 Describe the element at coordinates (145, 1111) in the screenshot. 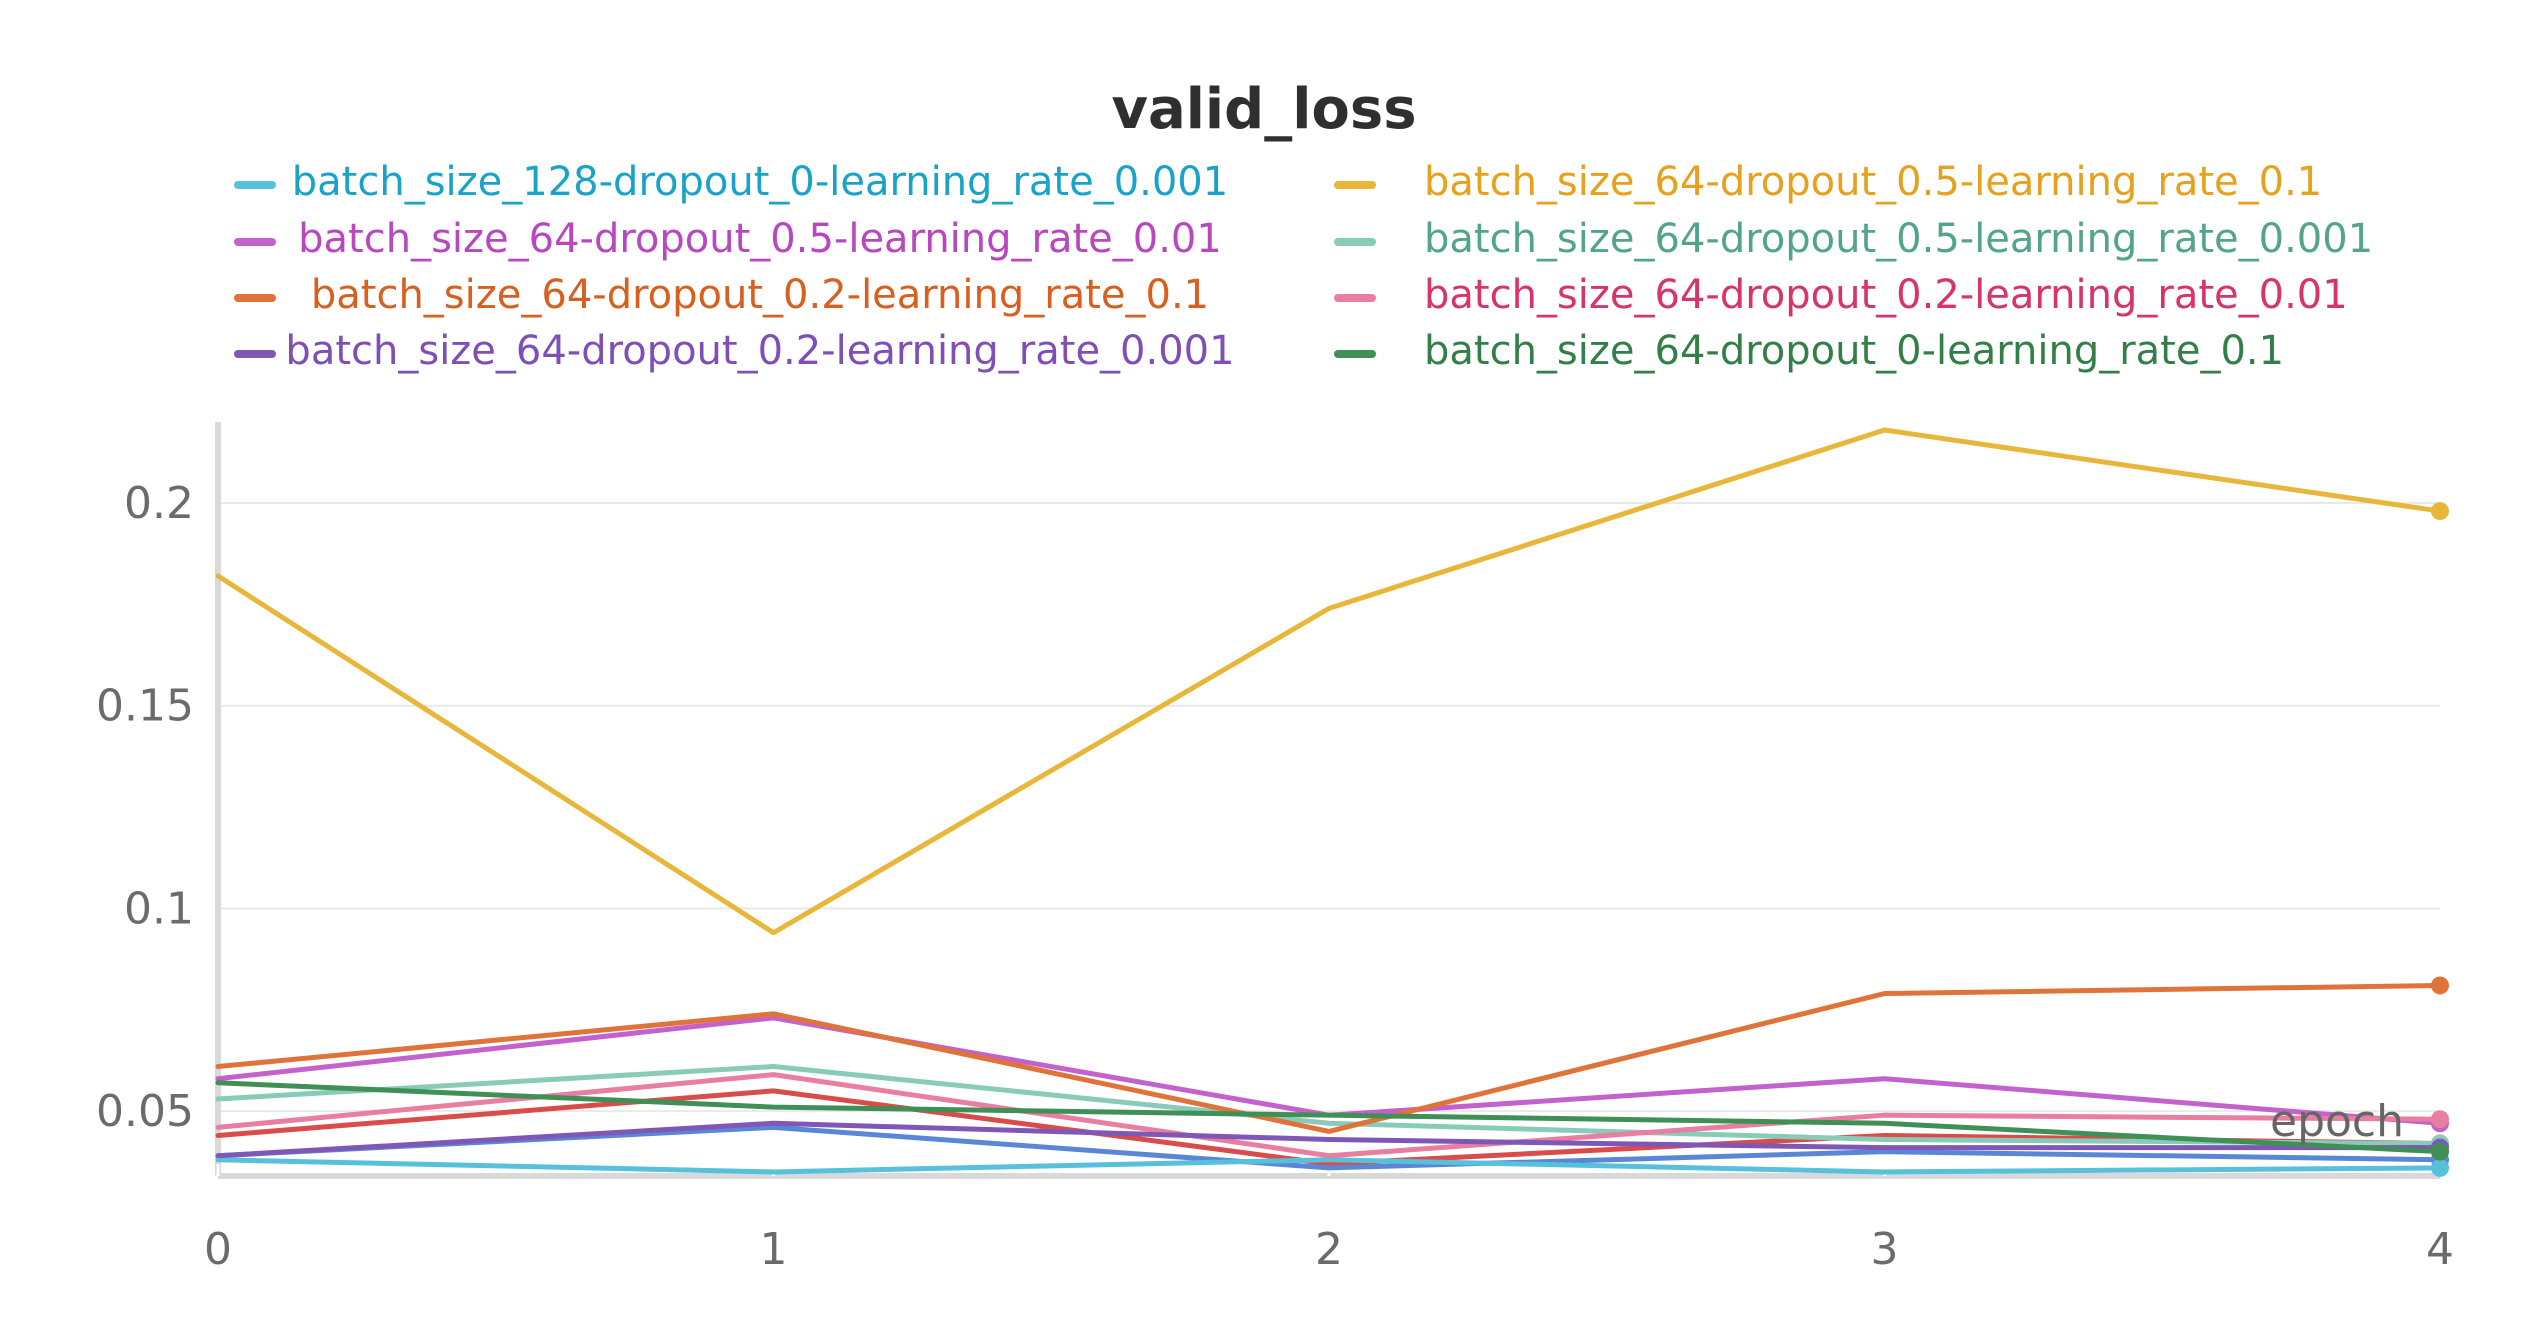

I see `y-tick-label: 0.05` at that location.